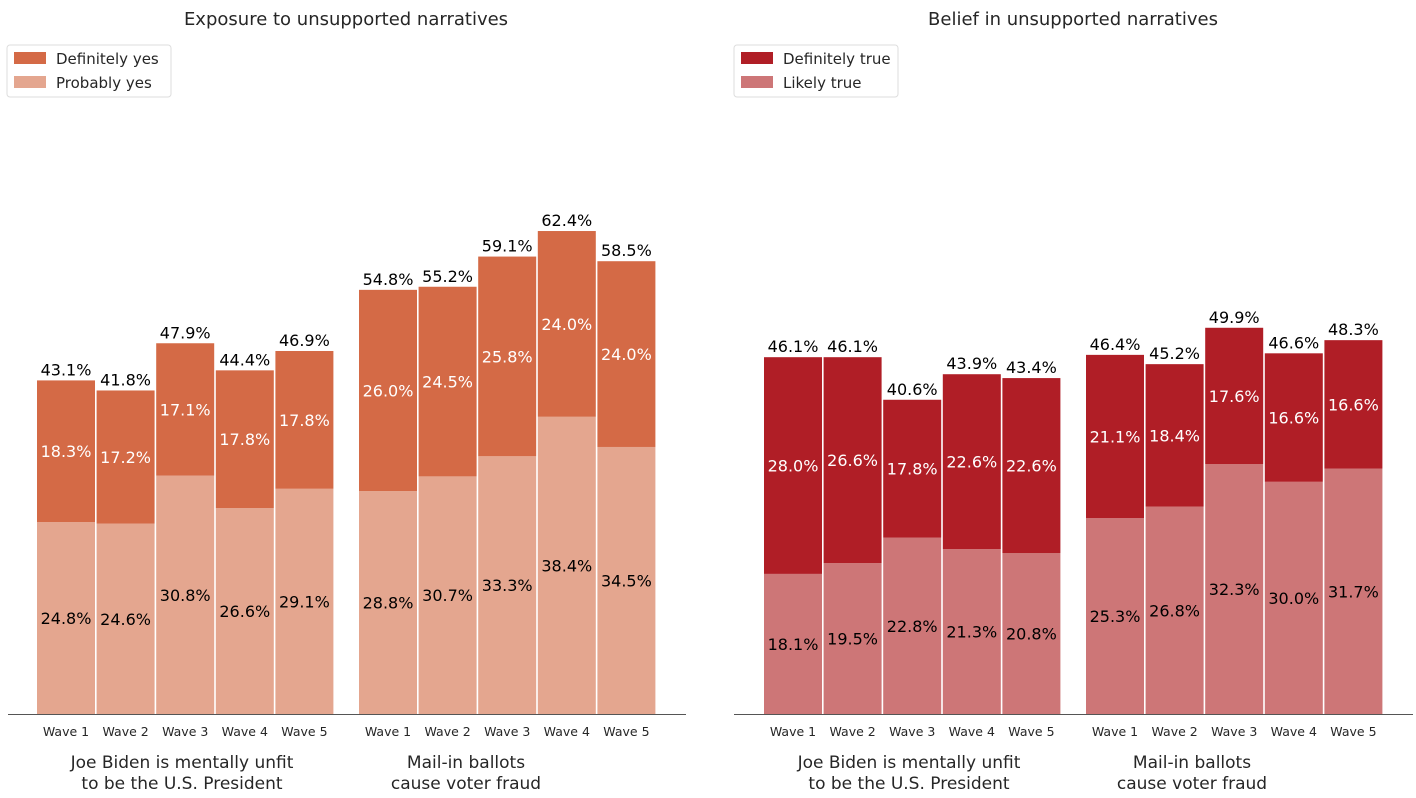 This screenshot has height=798, width=1416. What do you see at coordinates (1293, 342) in the screenshot?
I see `bar-total-label: 46.6%` at bounding box center [1293, 342].